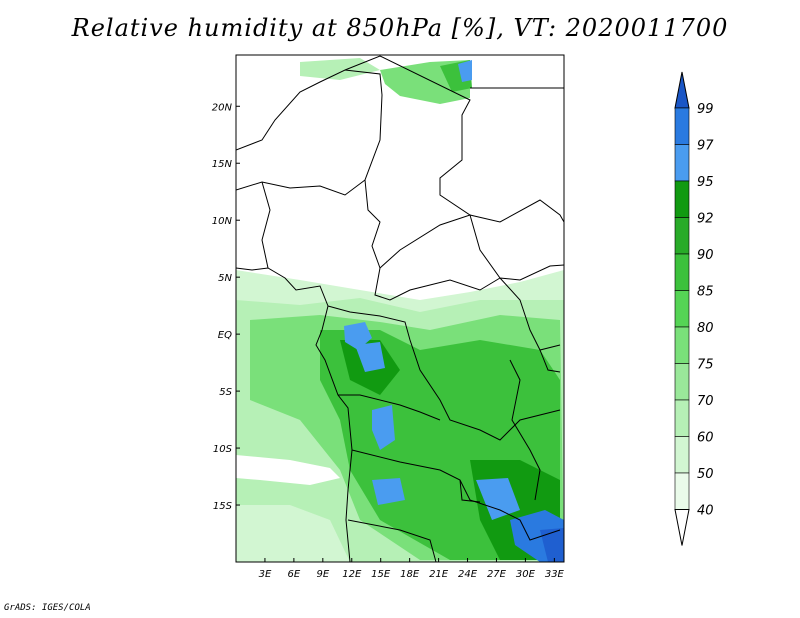  I want to click on dry-tongue, so click(288, 470).